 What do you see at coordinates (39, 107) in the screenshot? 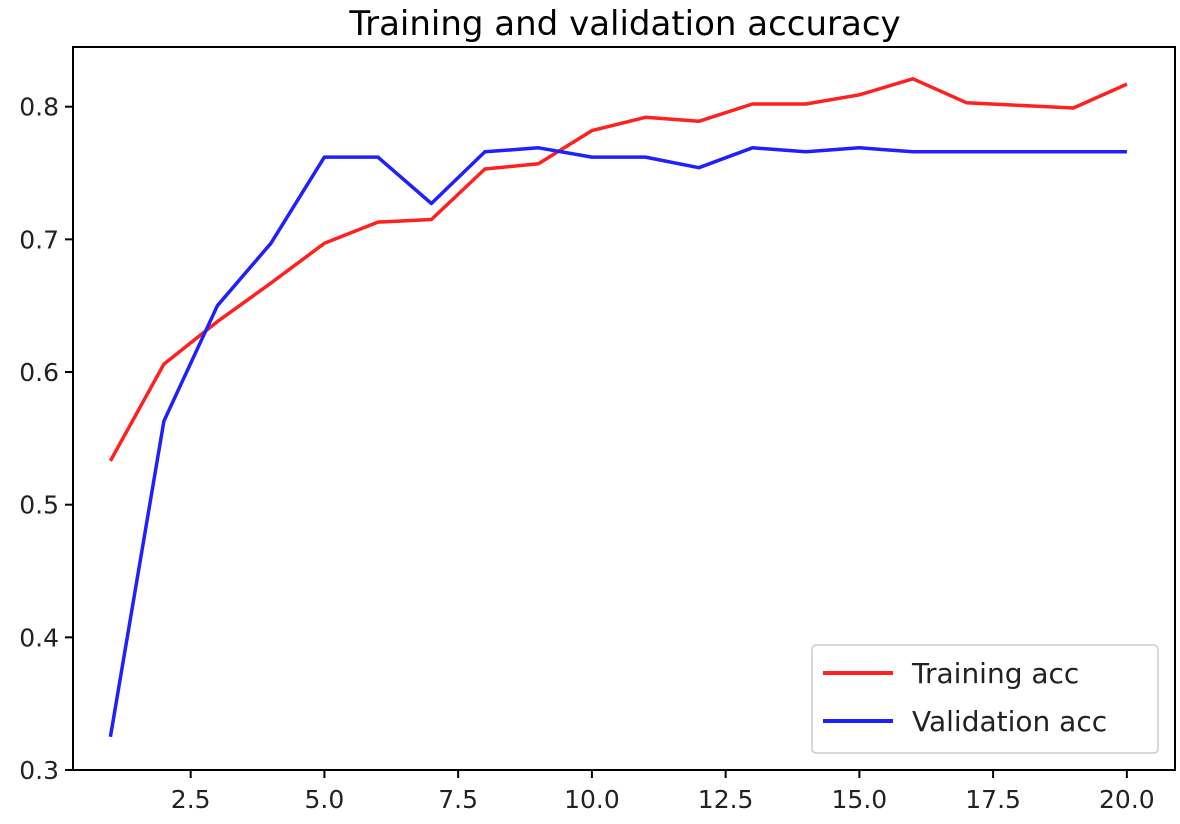
I see `y-tick-label: 0.8` at bounding box center [39, 107].